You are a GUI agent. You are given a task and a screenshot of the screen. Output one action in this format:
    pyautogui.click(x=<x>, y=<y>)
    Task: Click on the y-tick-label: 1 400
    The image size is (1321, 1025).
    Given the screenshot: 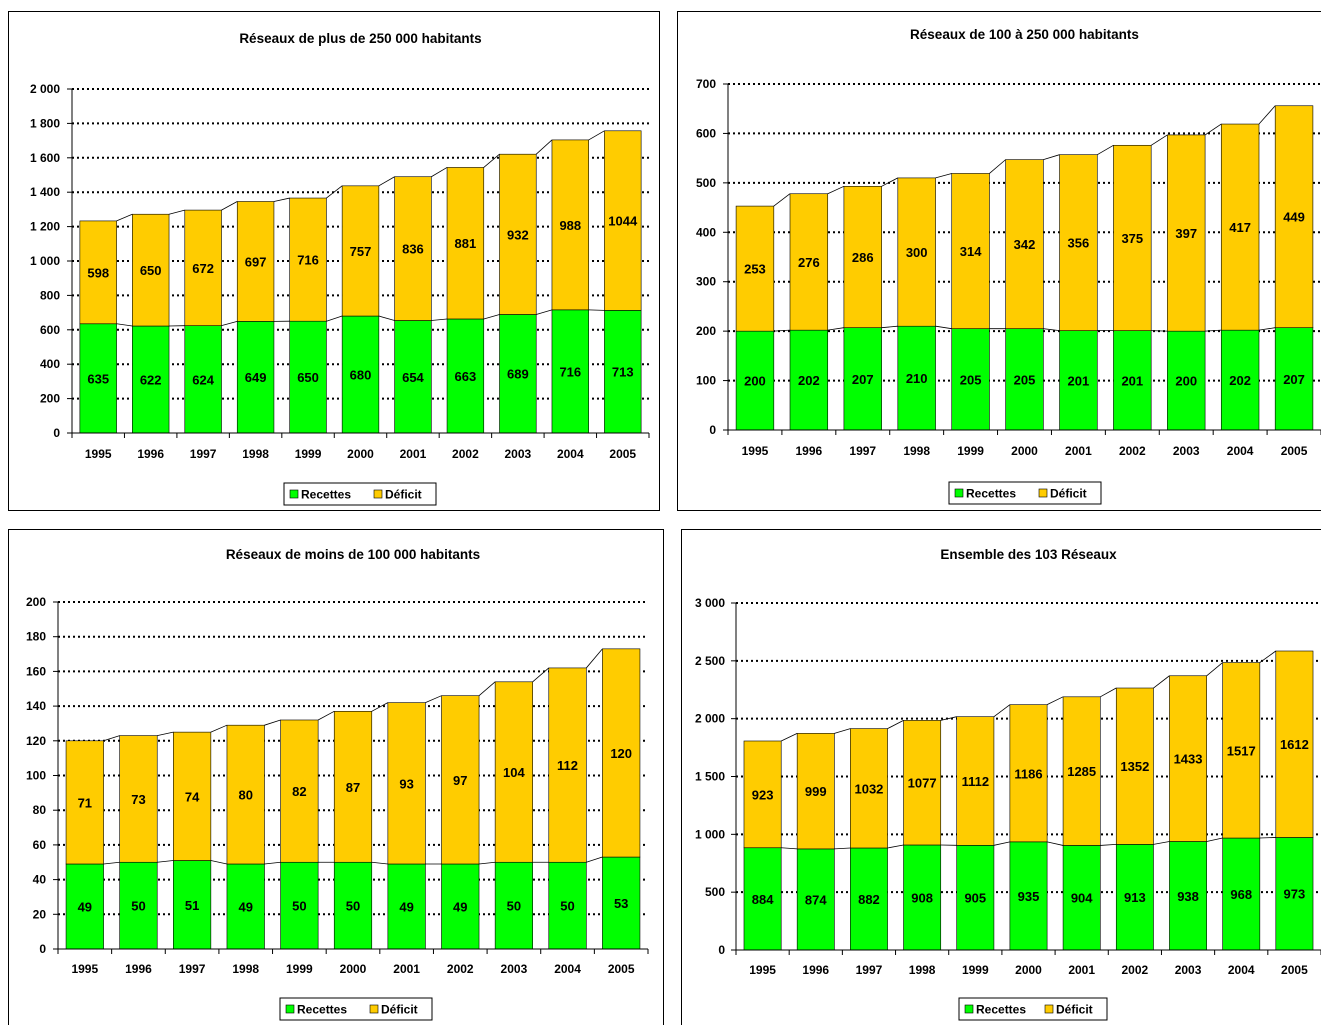 What is the action you would take?
    pyautogui.click(x=45, y=192)
    